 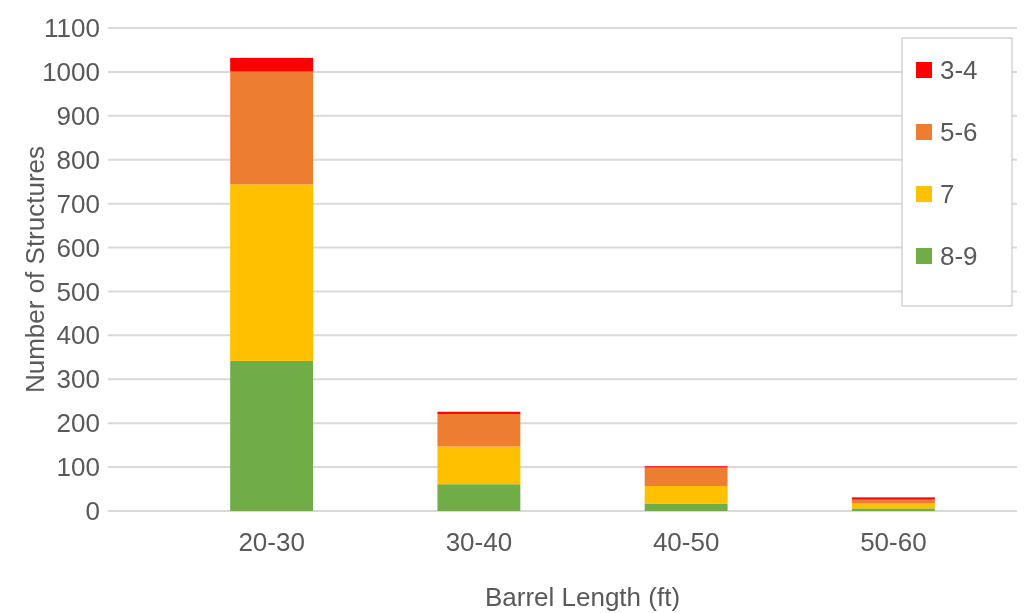 I want to click on legend-label: 5-6, so click(x=959, y=132).